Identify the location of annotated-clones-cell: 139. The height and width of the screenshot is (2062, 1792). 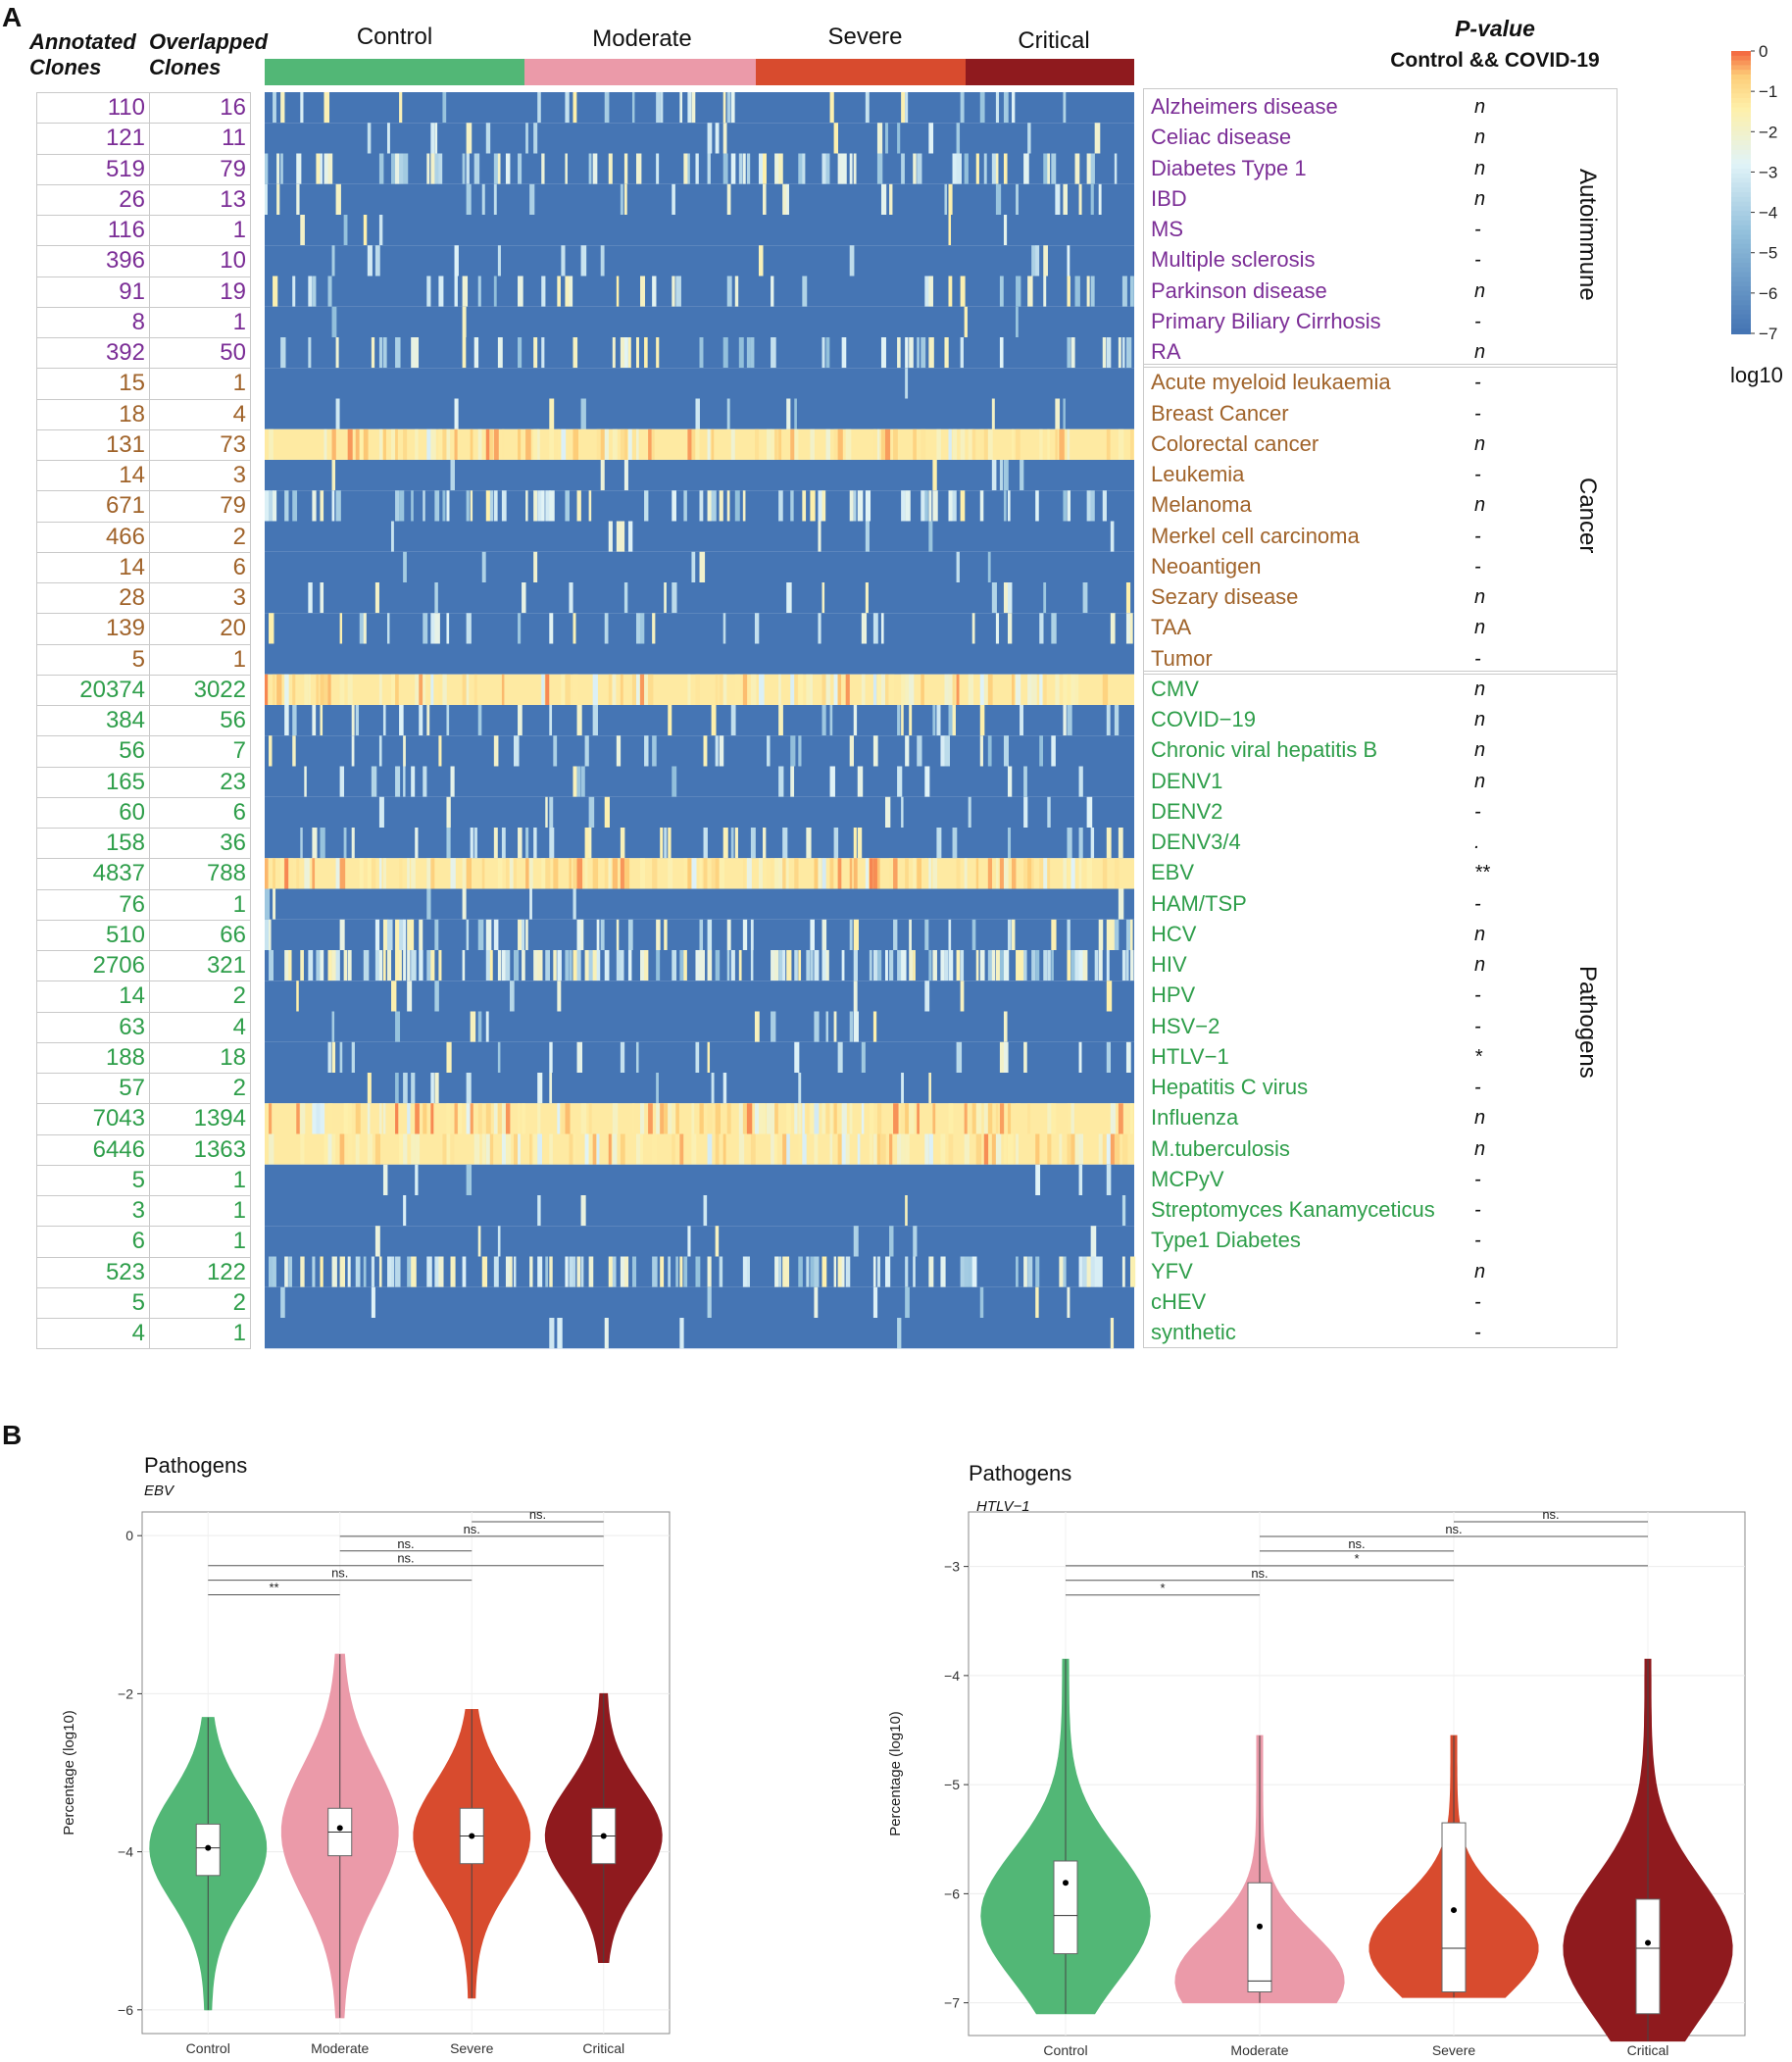
(93, 629).